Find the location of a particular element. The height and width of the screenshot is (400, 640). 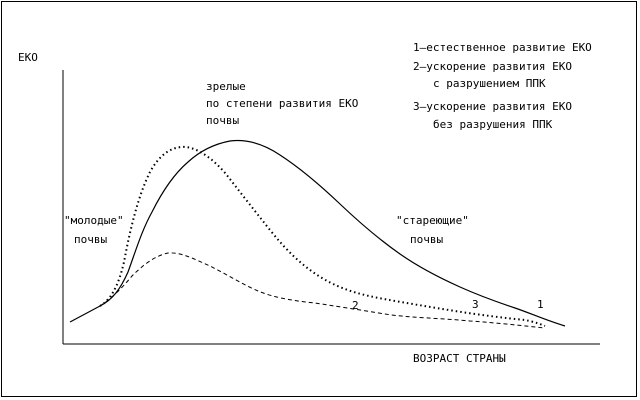

legend-item-3-line-2: без разрушения ППК is located at coordinates (493, 124).